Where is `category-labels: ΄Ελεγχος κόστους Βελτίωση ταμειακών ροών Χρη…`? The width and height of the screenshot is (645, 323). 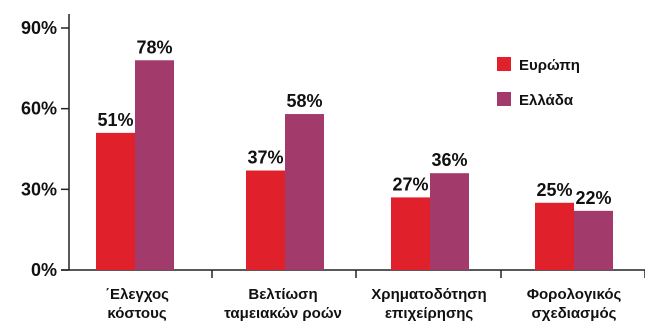 category-labels: ΄Ελεγχος κόστους Βελτίωση ταμειακών ροών Χρη… is located at coordinates (363, 304).